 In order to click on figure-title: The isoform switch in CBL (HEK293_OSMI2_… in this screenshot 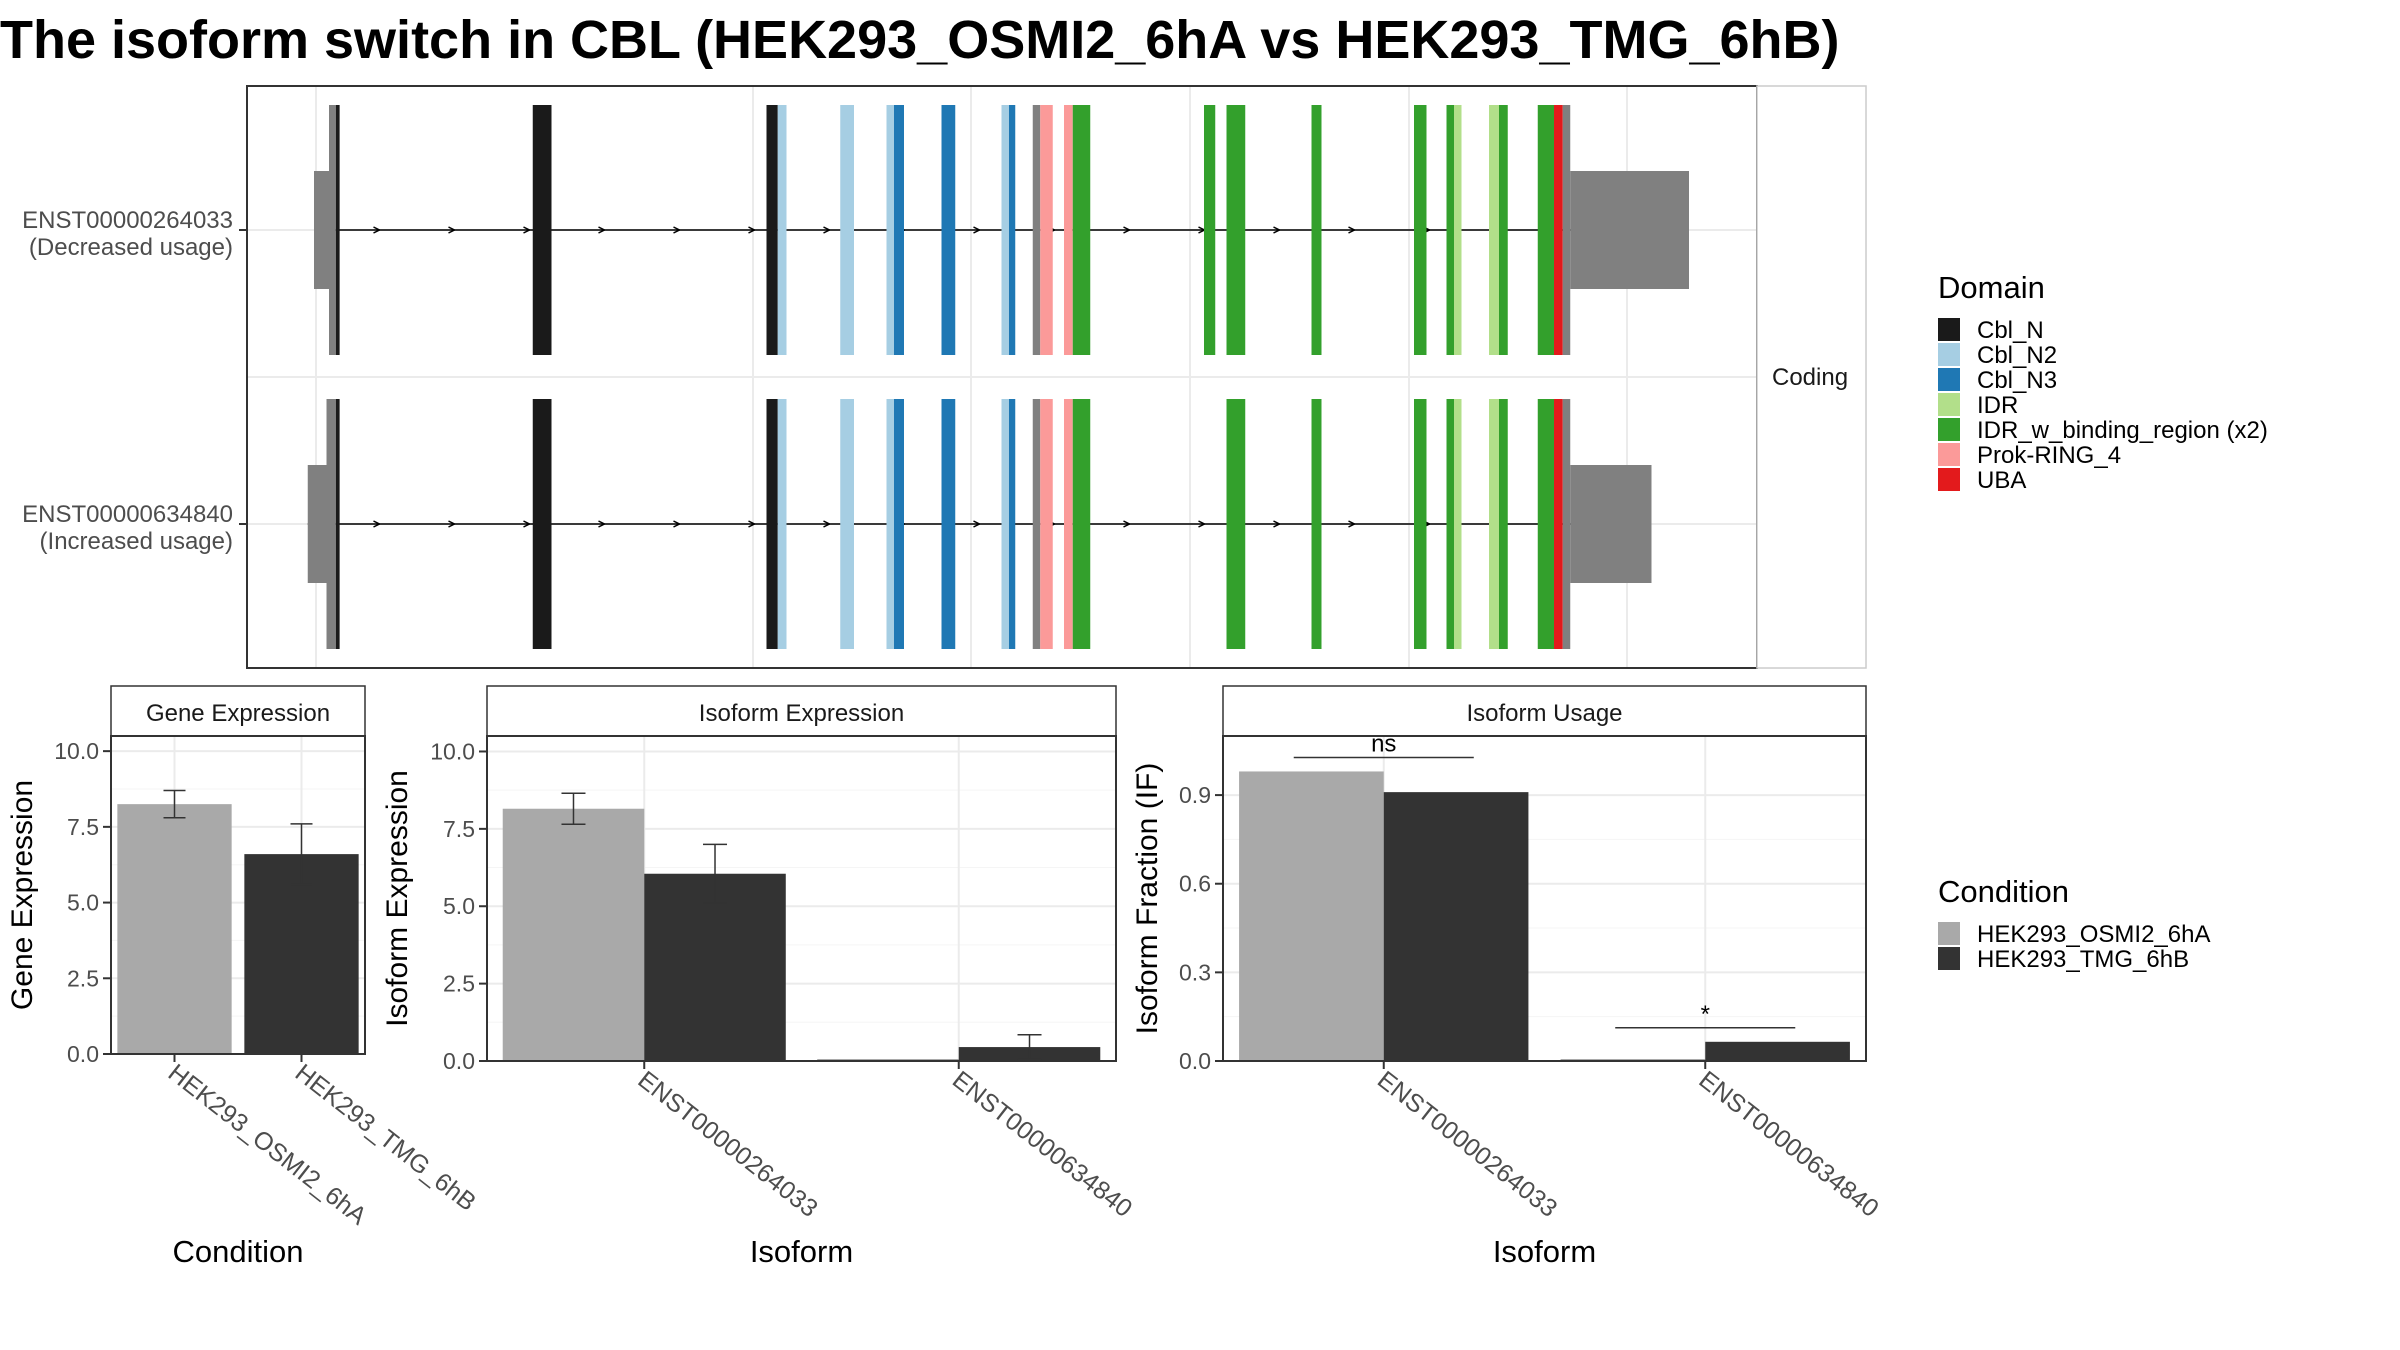, I will do `click(919, 40)`.